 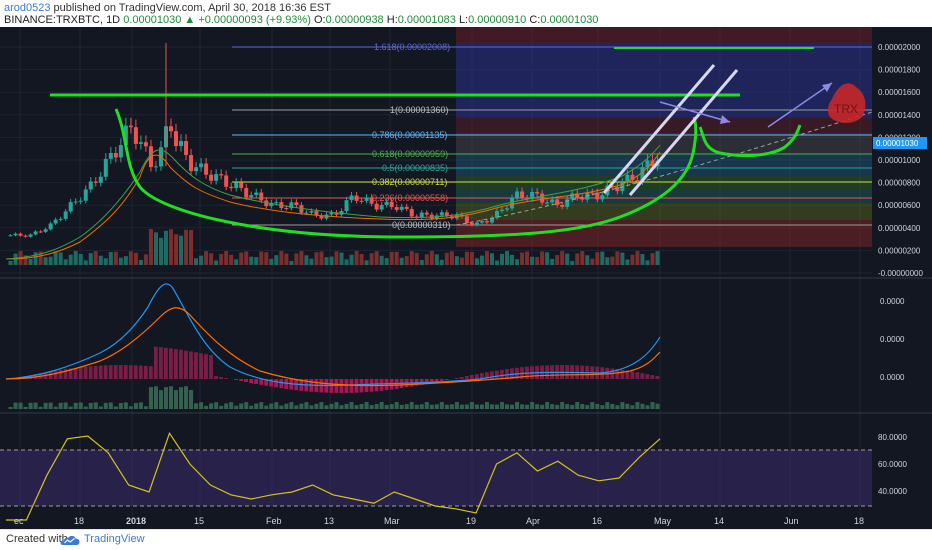 I want to click on fib-label-0618: 0.618(0.00000959), so click(x=410, y=154).